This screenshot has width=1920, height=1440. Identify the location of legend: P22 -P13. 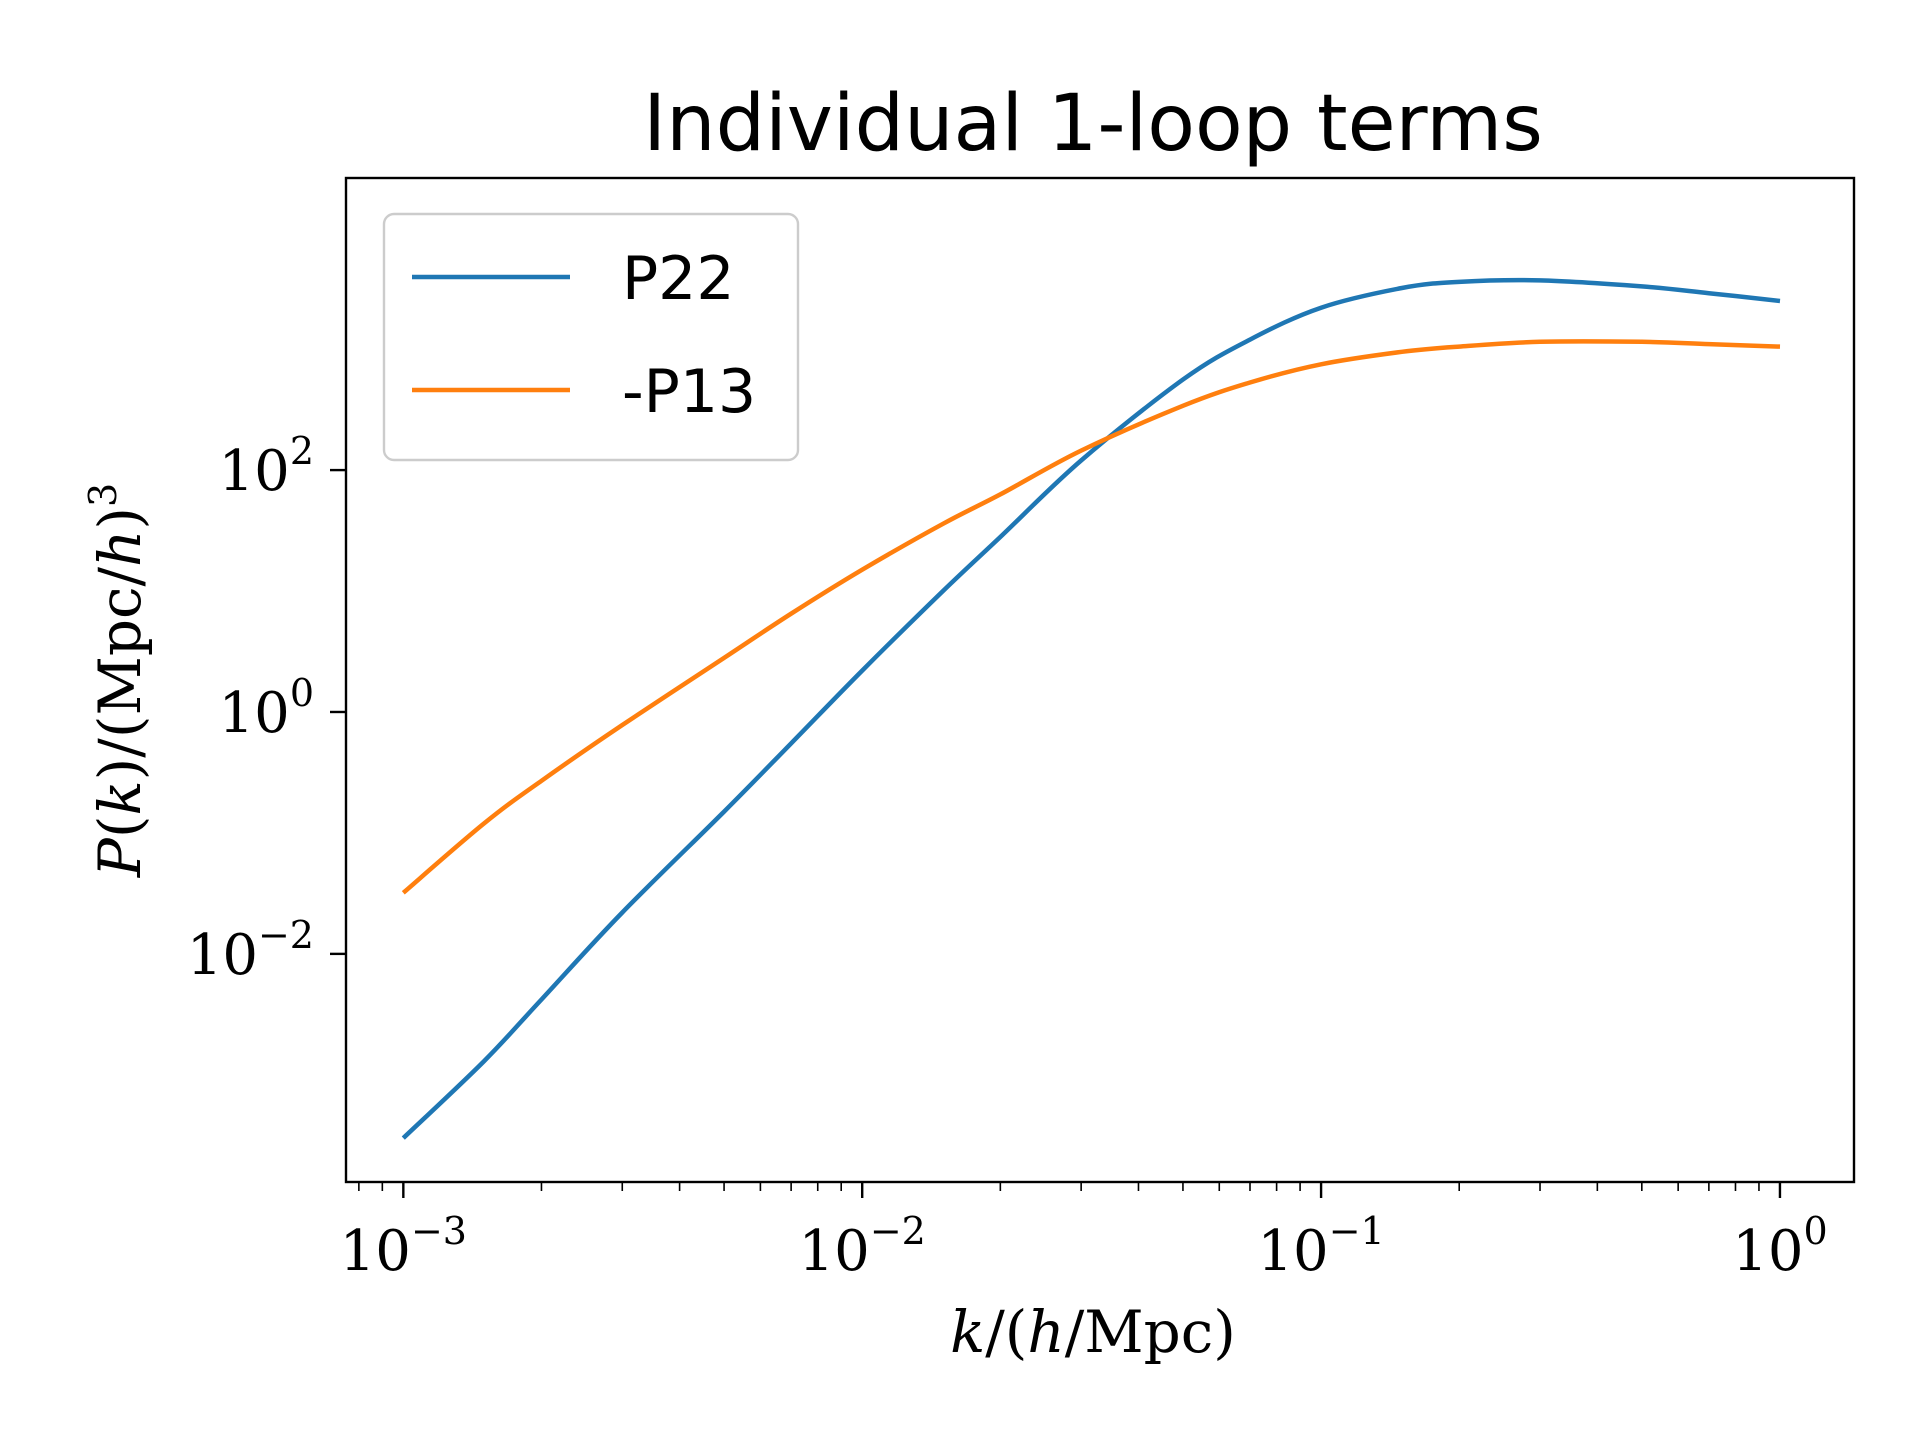
(591, 337).